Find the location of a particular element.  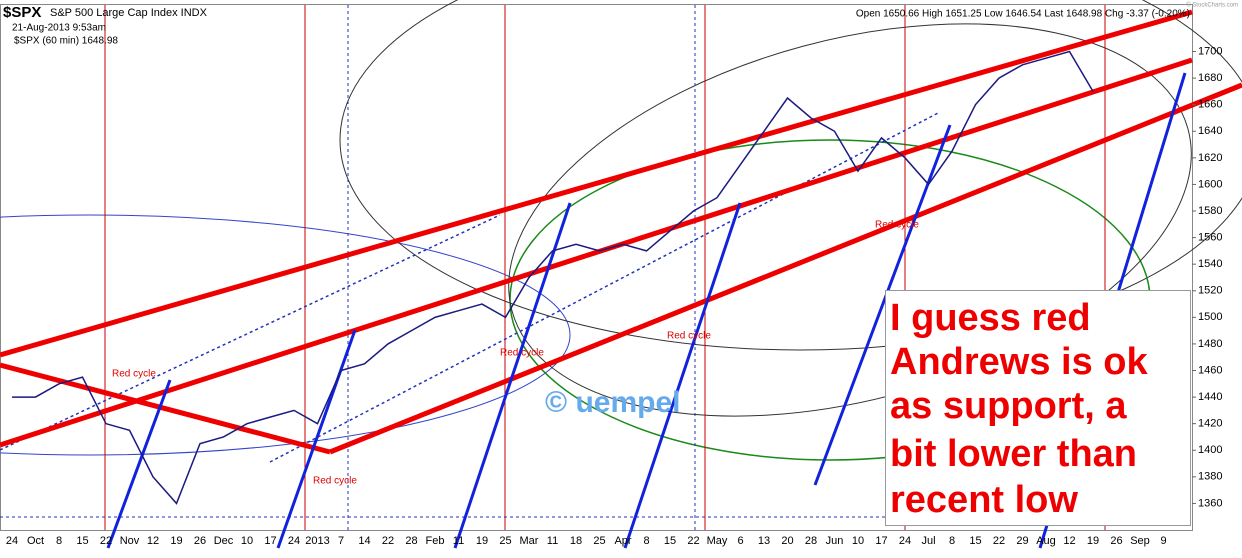

x-tick-label: Jul is located at coordinates (928, 541).